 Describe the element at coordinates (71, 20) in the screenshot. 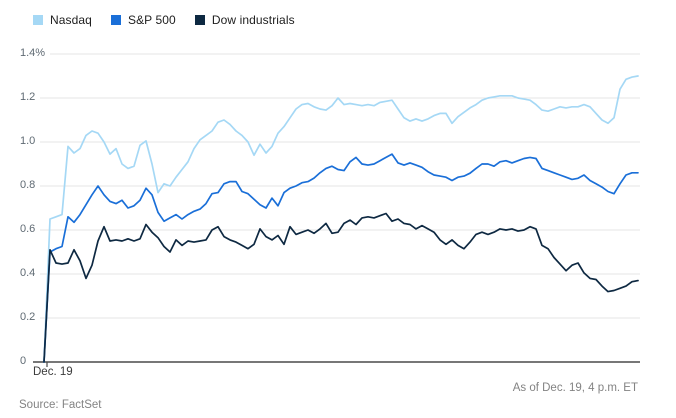

I see `legend-label: Nasdaq` at that location.